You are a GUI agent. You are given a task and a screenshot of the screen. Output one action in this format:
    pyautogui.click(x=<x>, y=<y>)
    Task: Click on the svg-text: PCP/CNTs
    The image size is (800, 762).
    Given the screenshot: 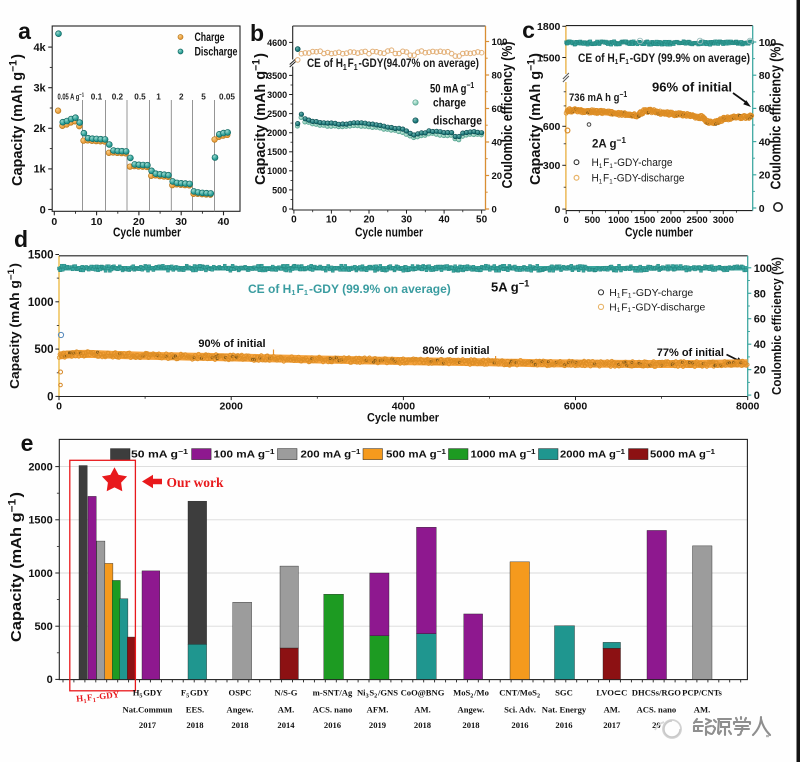 What is the action you would take?
    pyautogui.click(x=702, y=693)
    